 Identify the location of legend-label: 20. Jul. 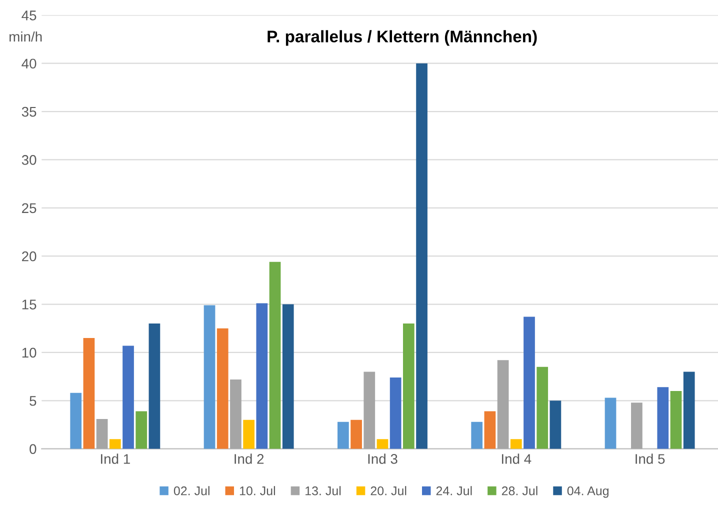
(388, 491).